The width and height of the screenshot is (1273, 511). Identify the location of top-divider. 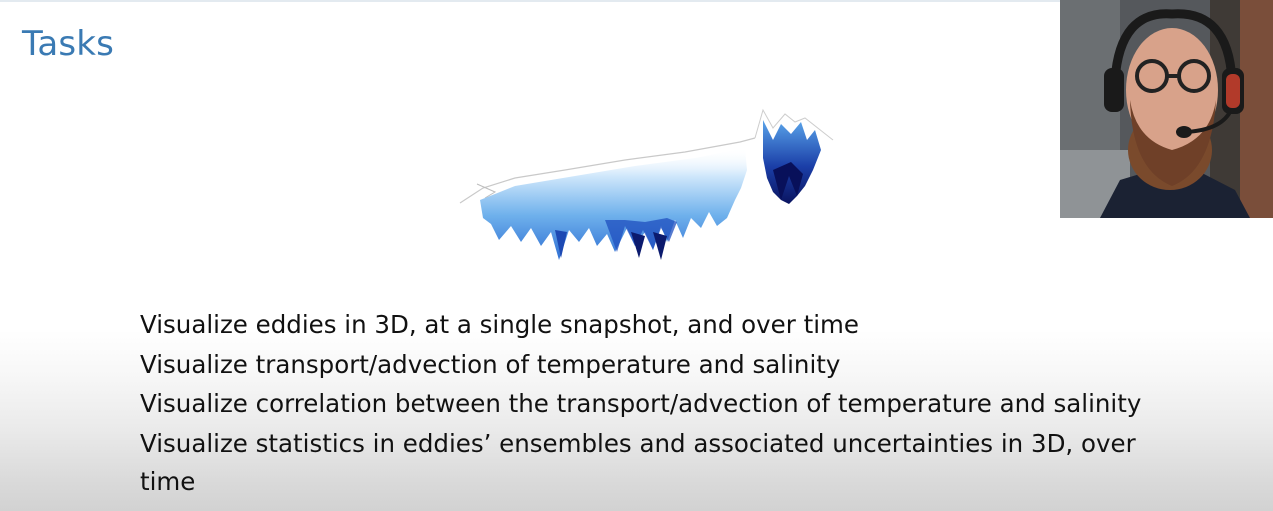
(636, 1).